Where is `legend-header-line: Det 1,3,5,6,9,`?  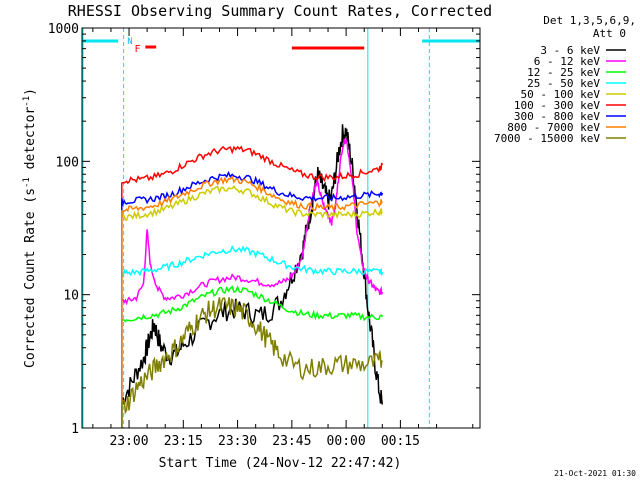
legend-header-line: Det 1,3,5,6,9, is located at coordinates (589, 20).